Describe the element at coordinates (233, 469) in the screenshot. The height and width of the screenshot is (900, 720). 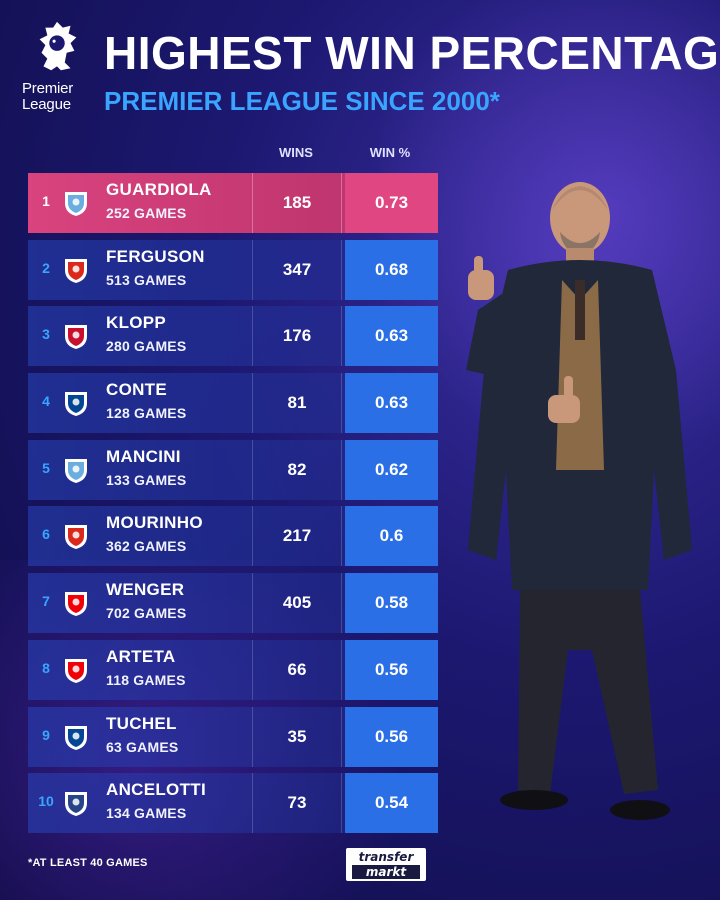
I see `table-row: 5 MANCINI 133 GAMES 82 0.62` at that location.